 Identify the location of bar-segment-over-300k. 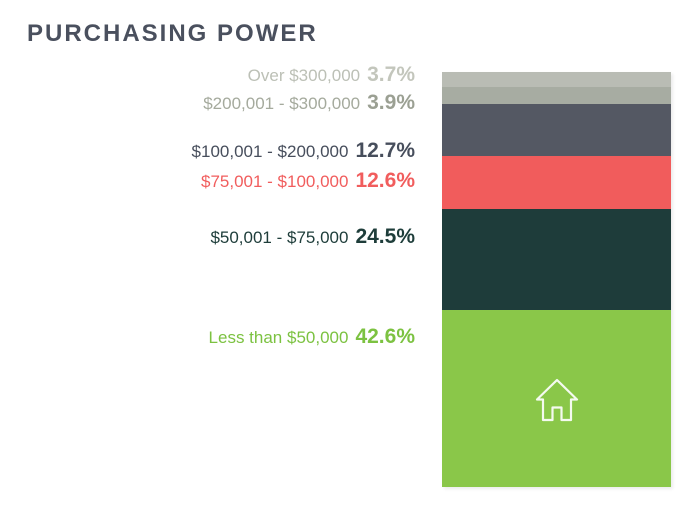
(556, 80).